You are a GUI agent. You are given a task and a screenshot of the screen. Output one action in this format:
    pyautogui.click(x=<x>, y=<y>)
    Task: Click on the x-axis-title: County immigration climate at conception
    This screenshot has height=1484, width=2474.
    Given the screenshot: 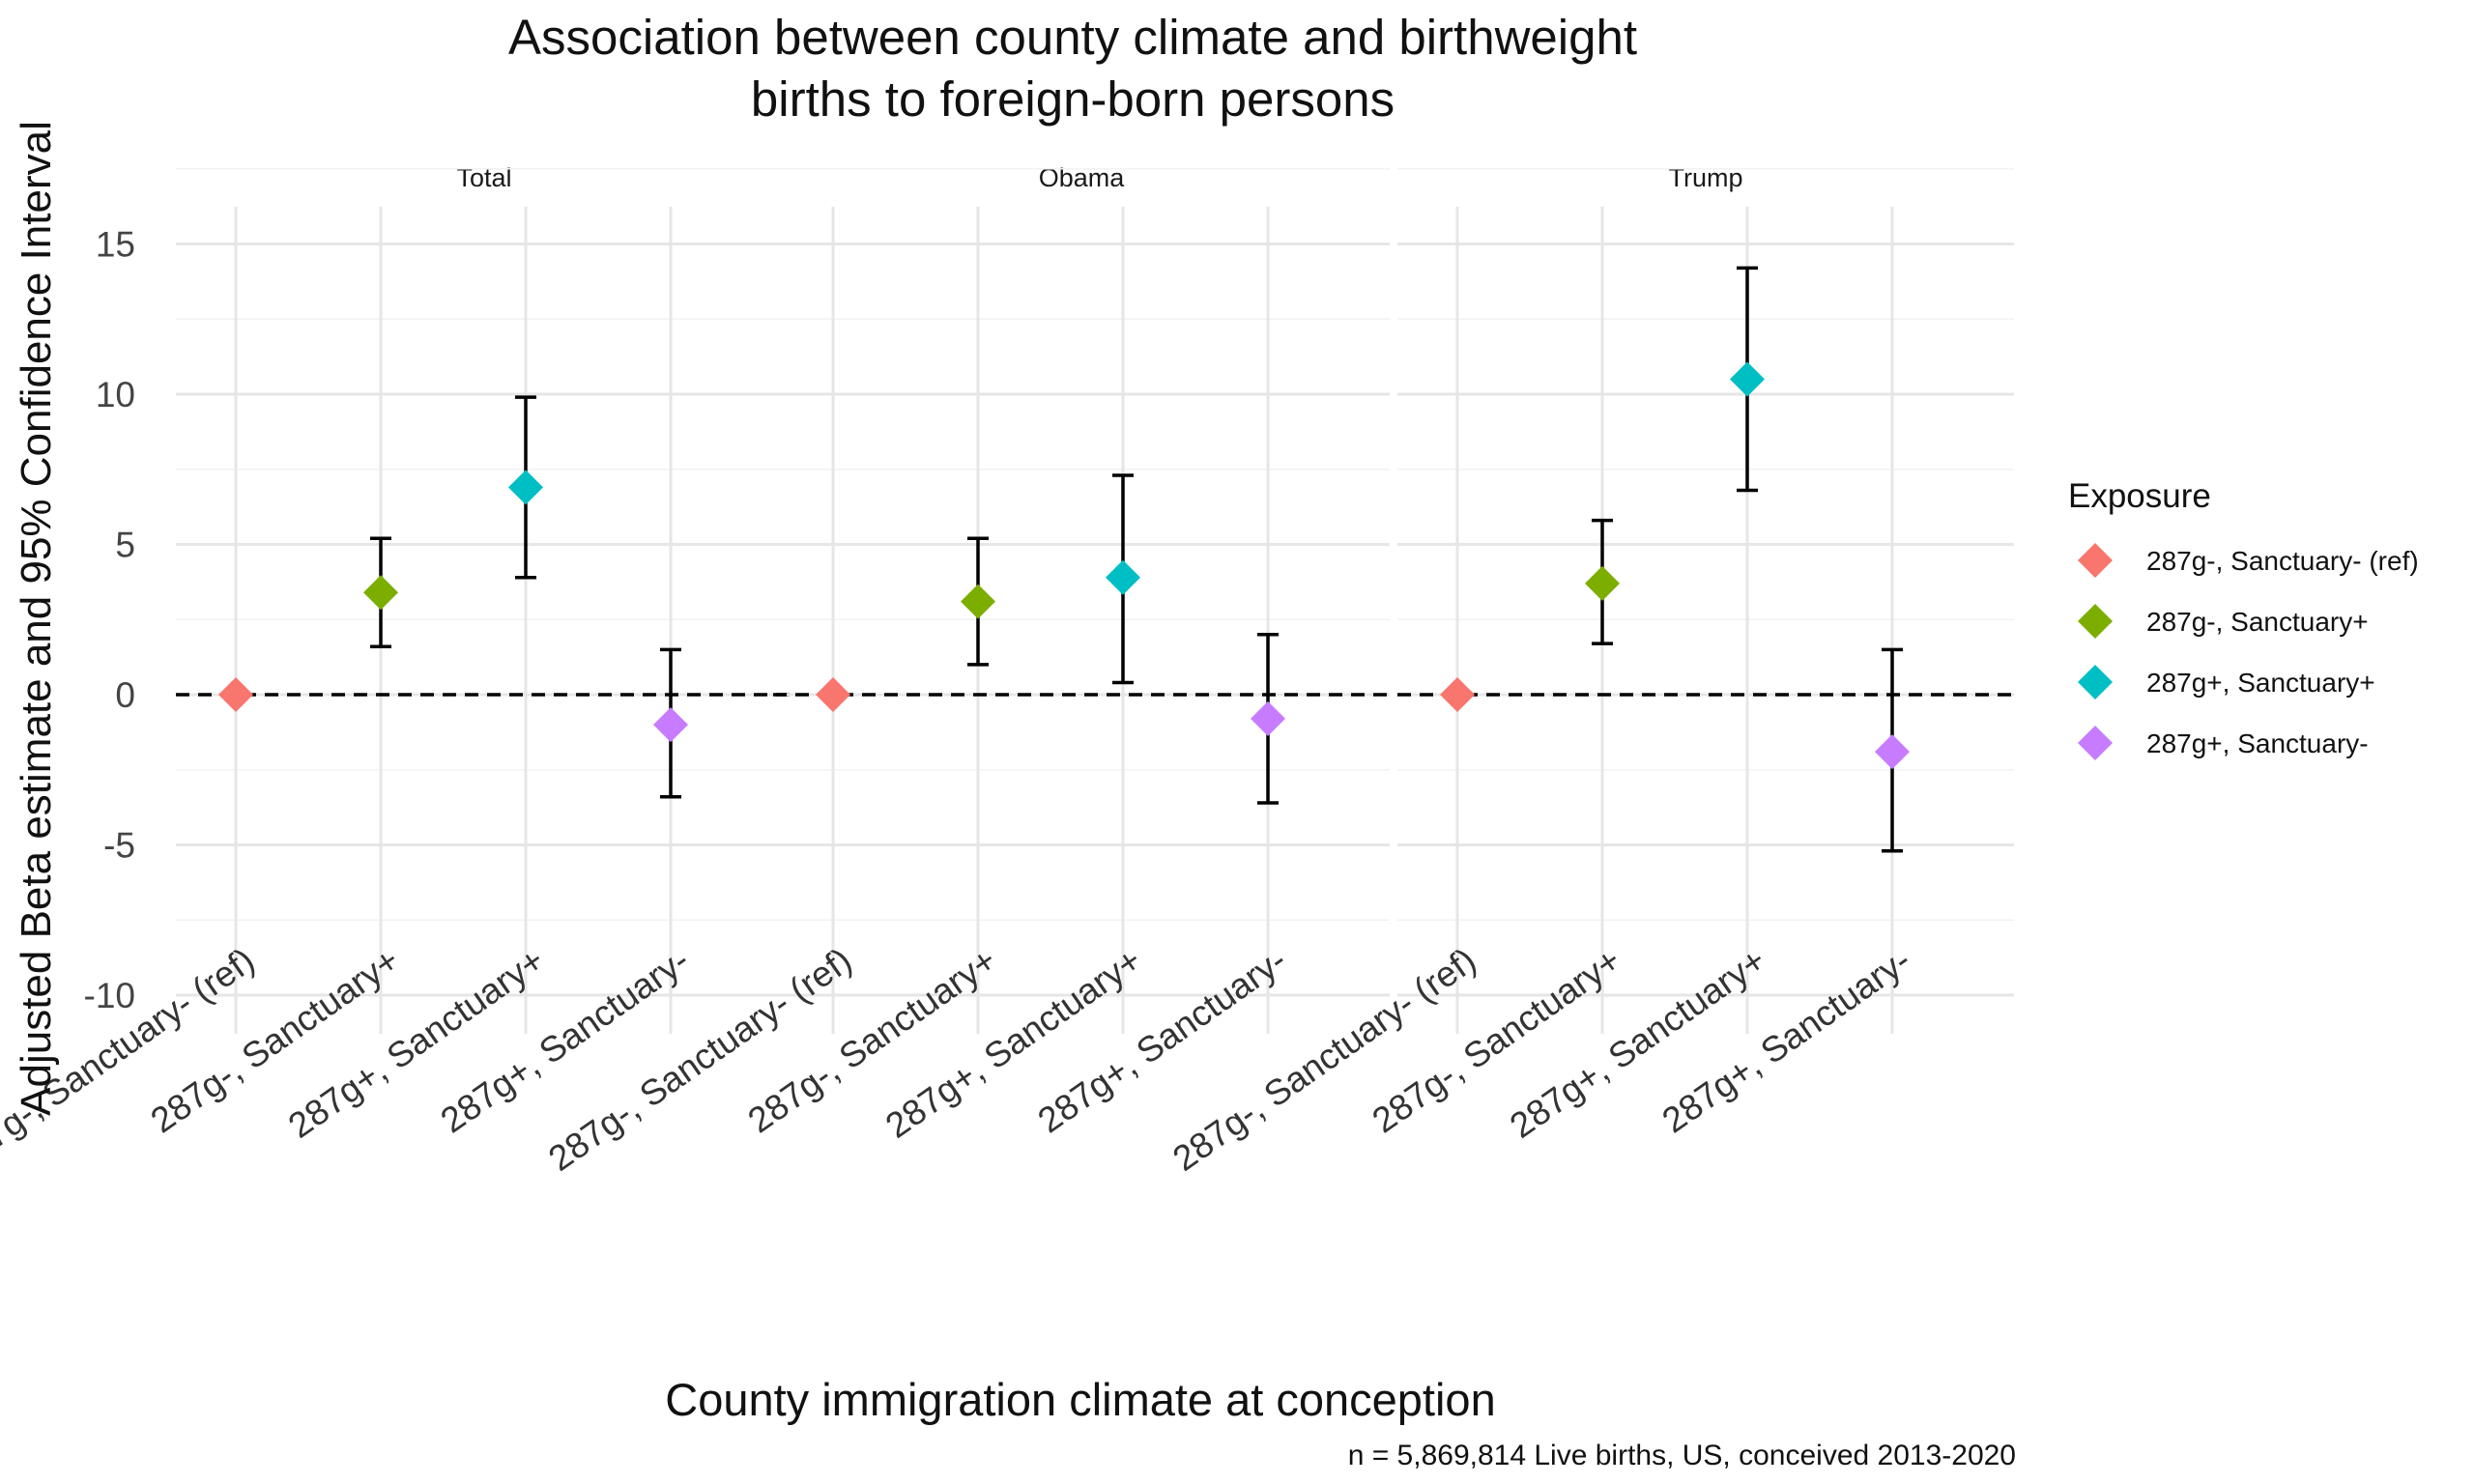 What is the action you would take?
    pyautogui.click(x=1080, y=1399)
    